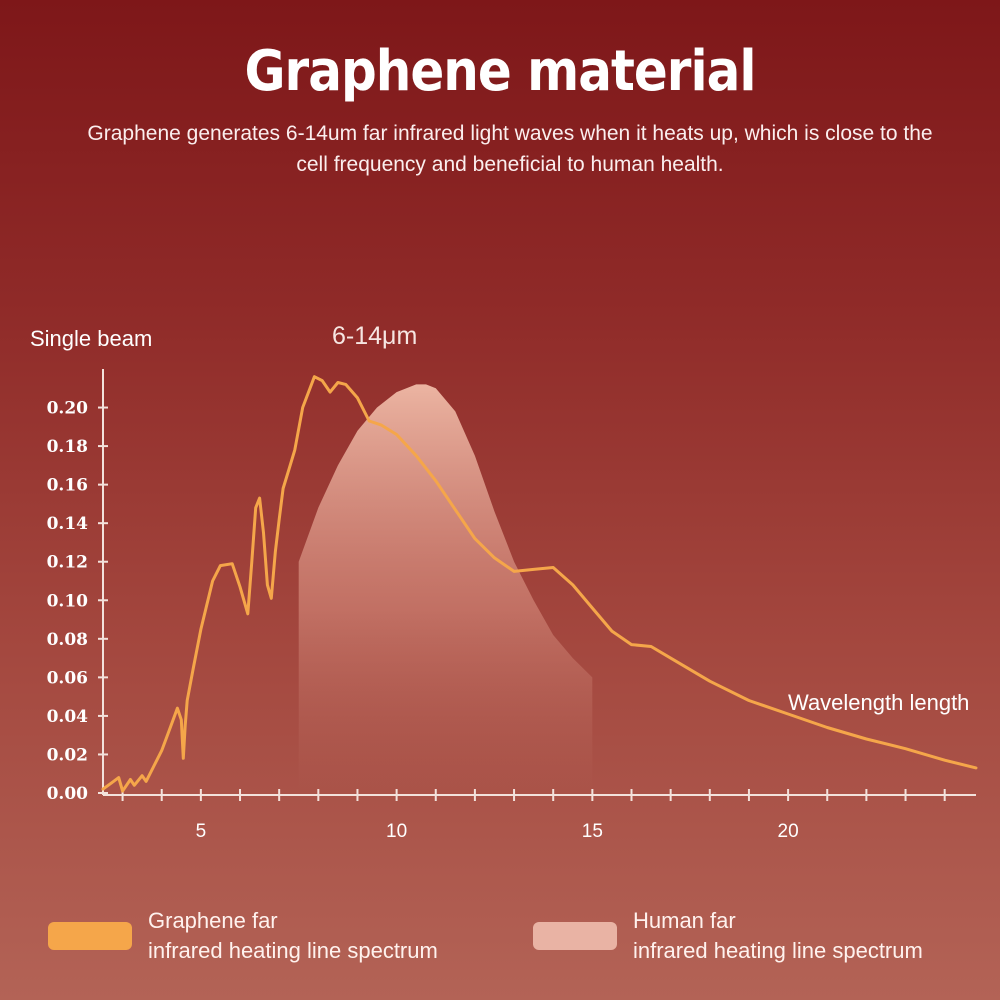  I want to click on page-title: Graphene material, so click(500, 71).